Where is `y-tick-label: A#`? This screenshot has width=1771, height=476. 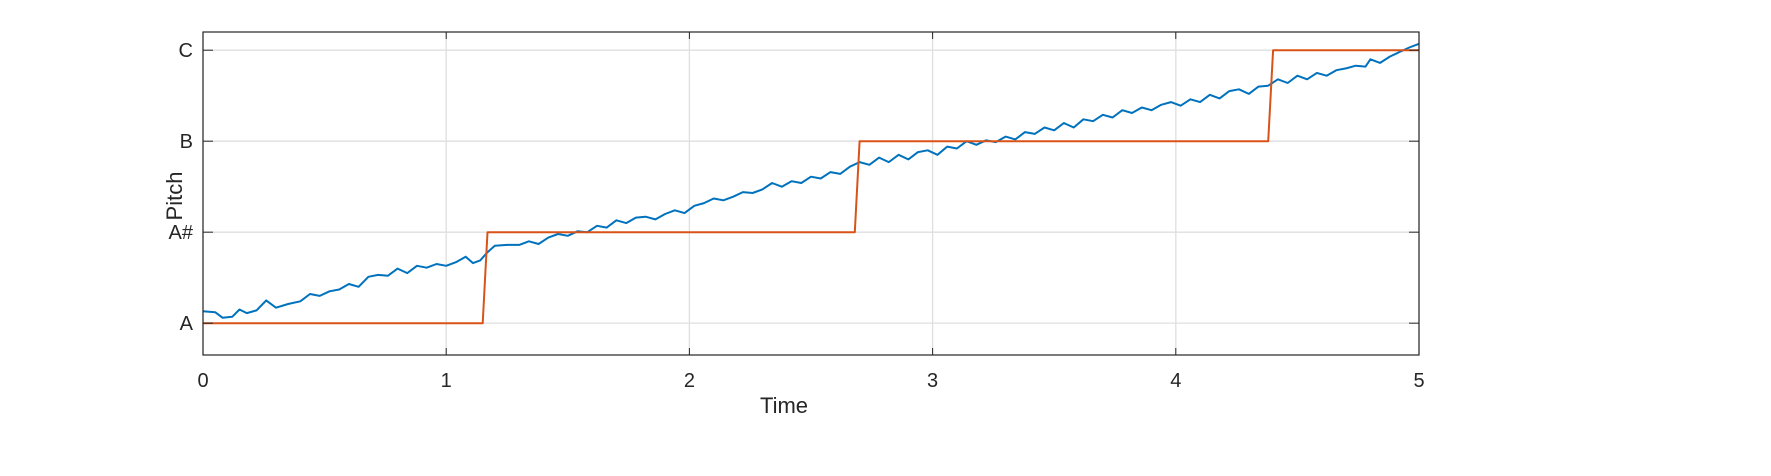
y-tick-label: A# is located at coordinates (181, 233).